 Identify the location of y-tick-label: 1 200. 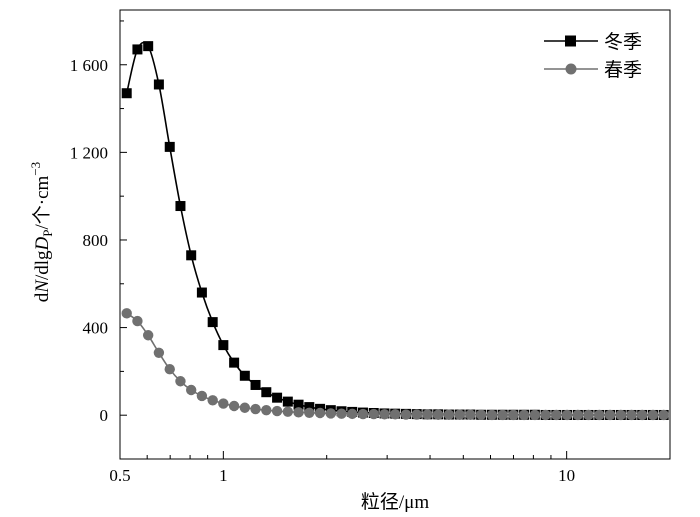
(89, 152).